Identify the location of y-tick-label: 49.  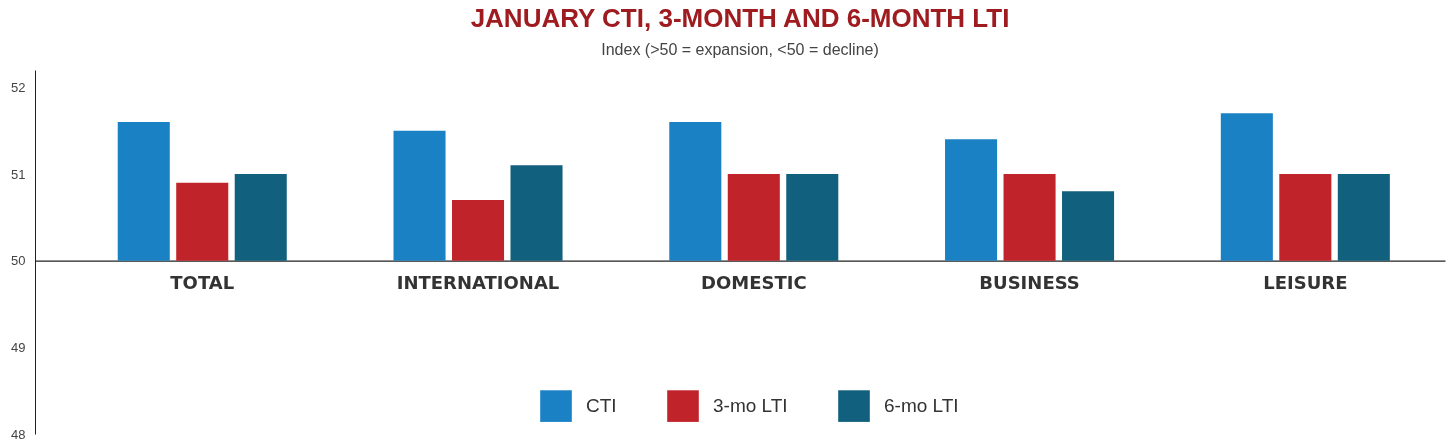
(18, 347).